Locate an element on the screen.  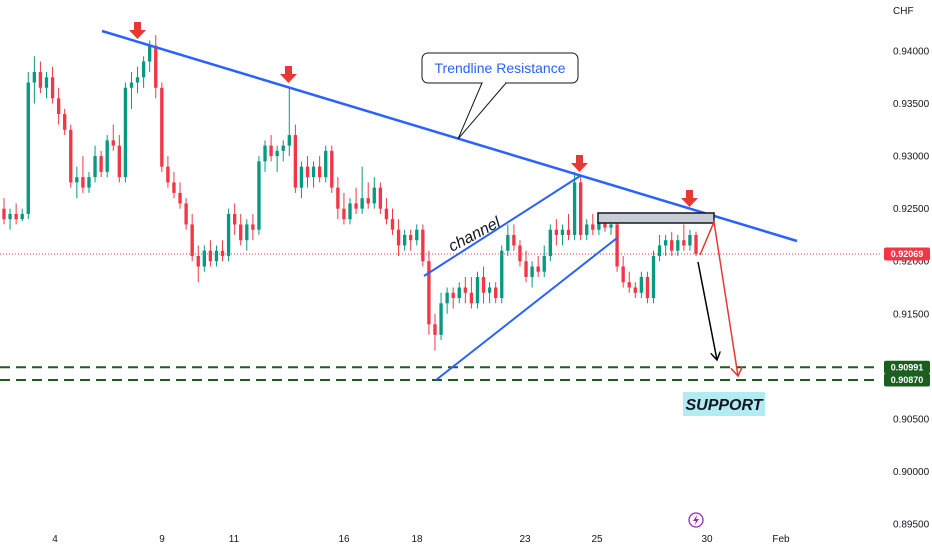
time-tick-label: 11 is located at coordinates (234, 539).